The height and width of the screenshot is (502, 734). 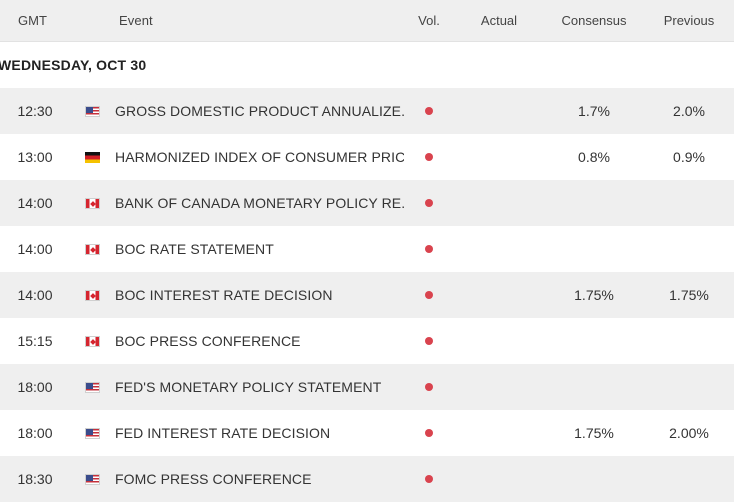 What do you see at coordinates (367, 65) in the screenshot?
I see `date-group-header: WEDNESDAY, OCT 30` at bounding box center [367, 65].